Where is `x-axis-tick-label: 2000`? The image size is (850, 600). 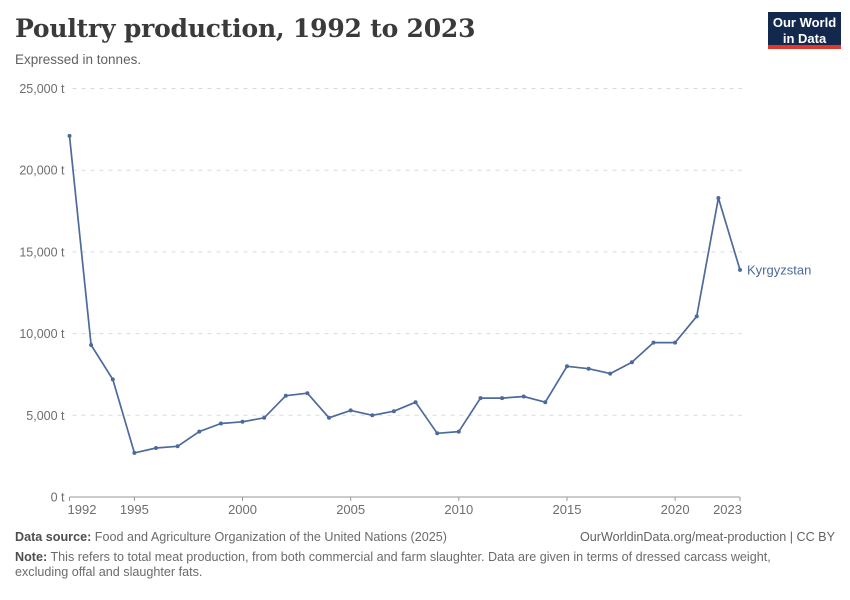
x-axis-tick-label: 2000 is located at coordinates (242, 509).